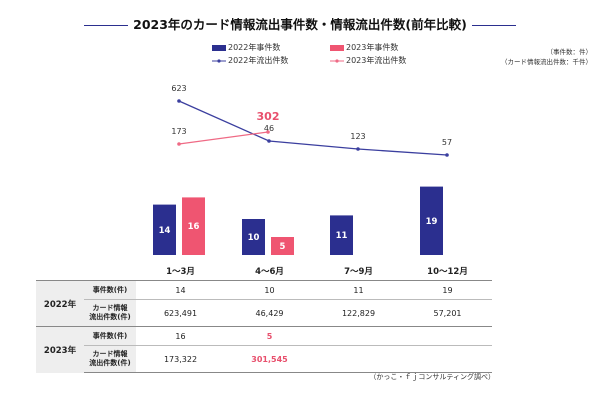 Image resolution: width=600 pixels, height=400 pixels. What do you see at coordinates (364, 47) in the screenshot?
I see `legend-2023-cases: 2023年事件数` at bounding box center [364, 47].